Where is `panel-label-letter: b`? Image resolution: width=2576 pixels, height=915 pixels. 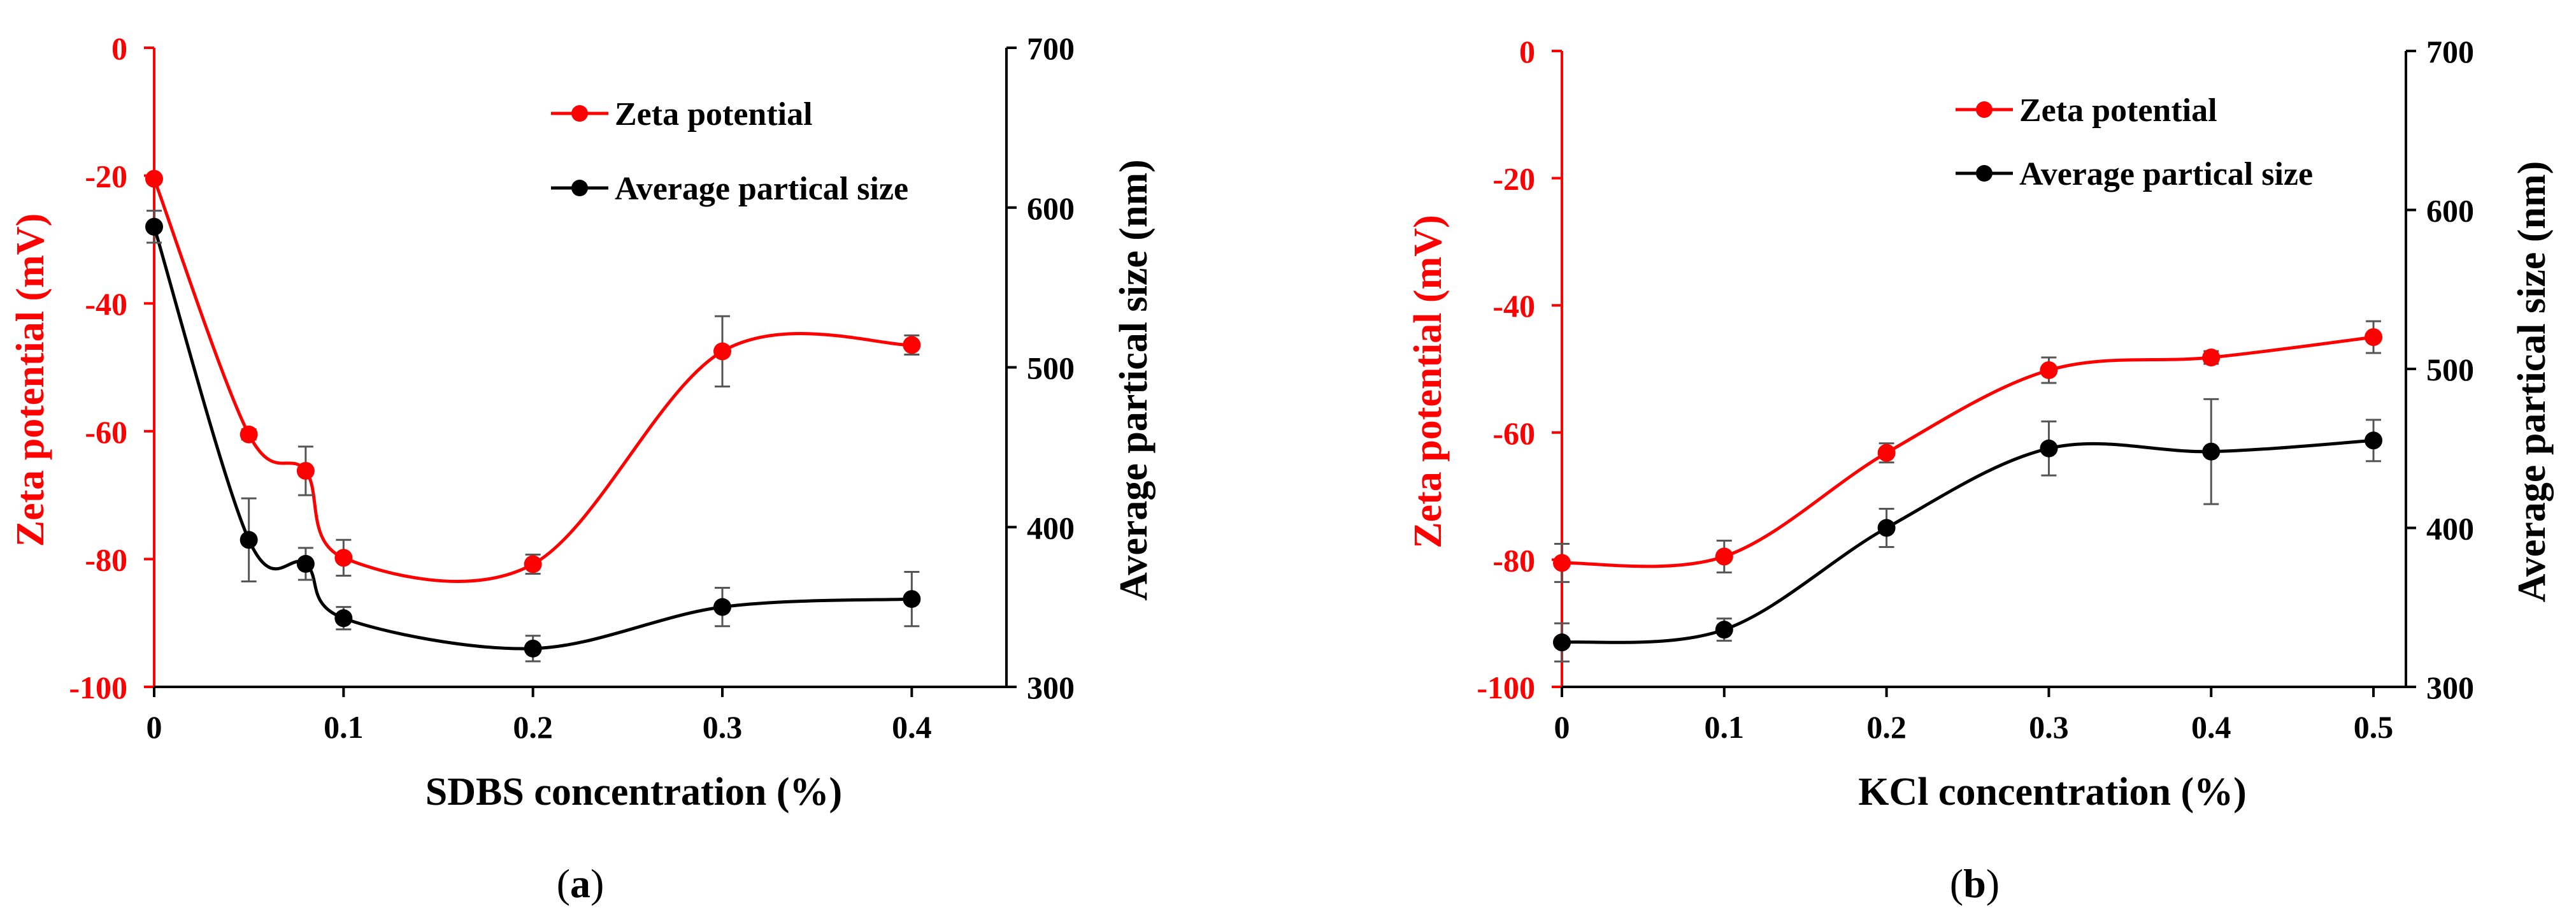
panel-label-letter: b is located at coordinates (1974, 884).